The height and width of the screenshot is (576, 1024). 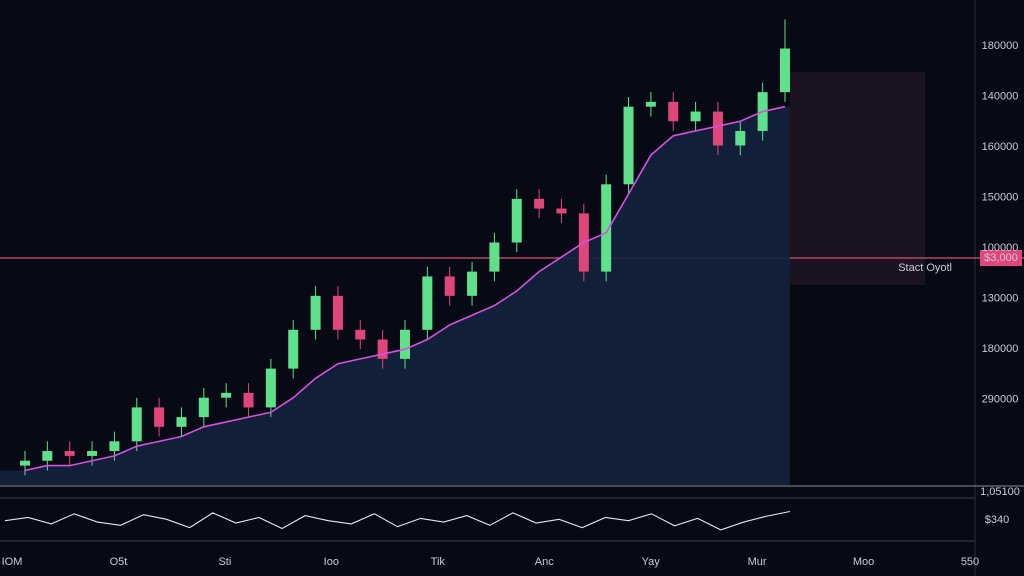 I want to click on x-axis-label: Sti, so click(x=224, y=562).